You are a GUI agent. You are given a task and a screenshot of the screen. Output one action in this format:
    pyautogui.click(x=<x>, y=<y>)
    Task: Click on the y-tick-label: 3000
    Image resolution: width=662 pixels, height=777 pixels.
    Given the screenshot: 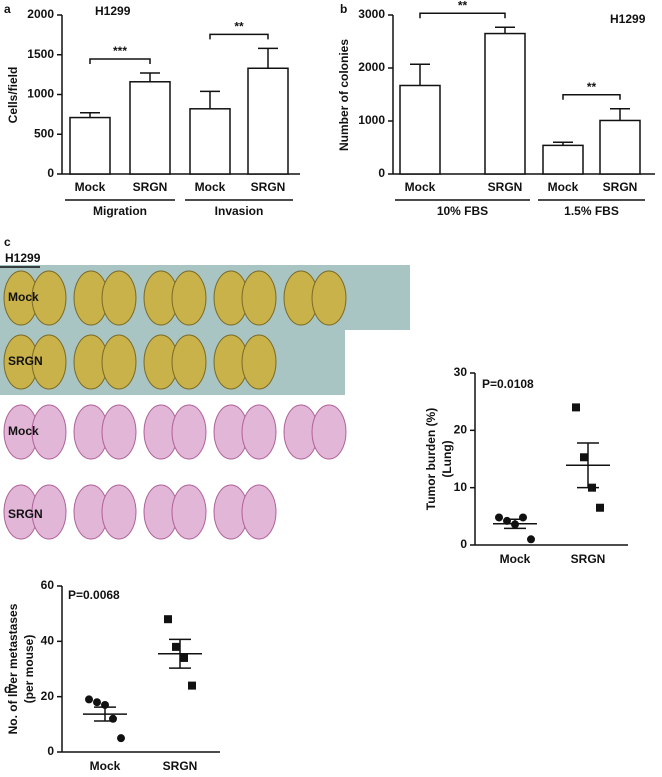 What is the action you would take?
    pyautogui.click(x=371, y=14)
    